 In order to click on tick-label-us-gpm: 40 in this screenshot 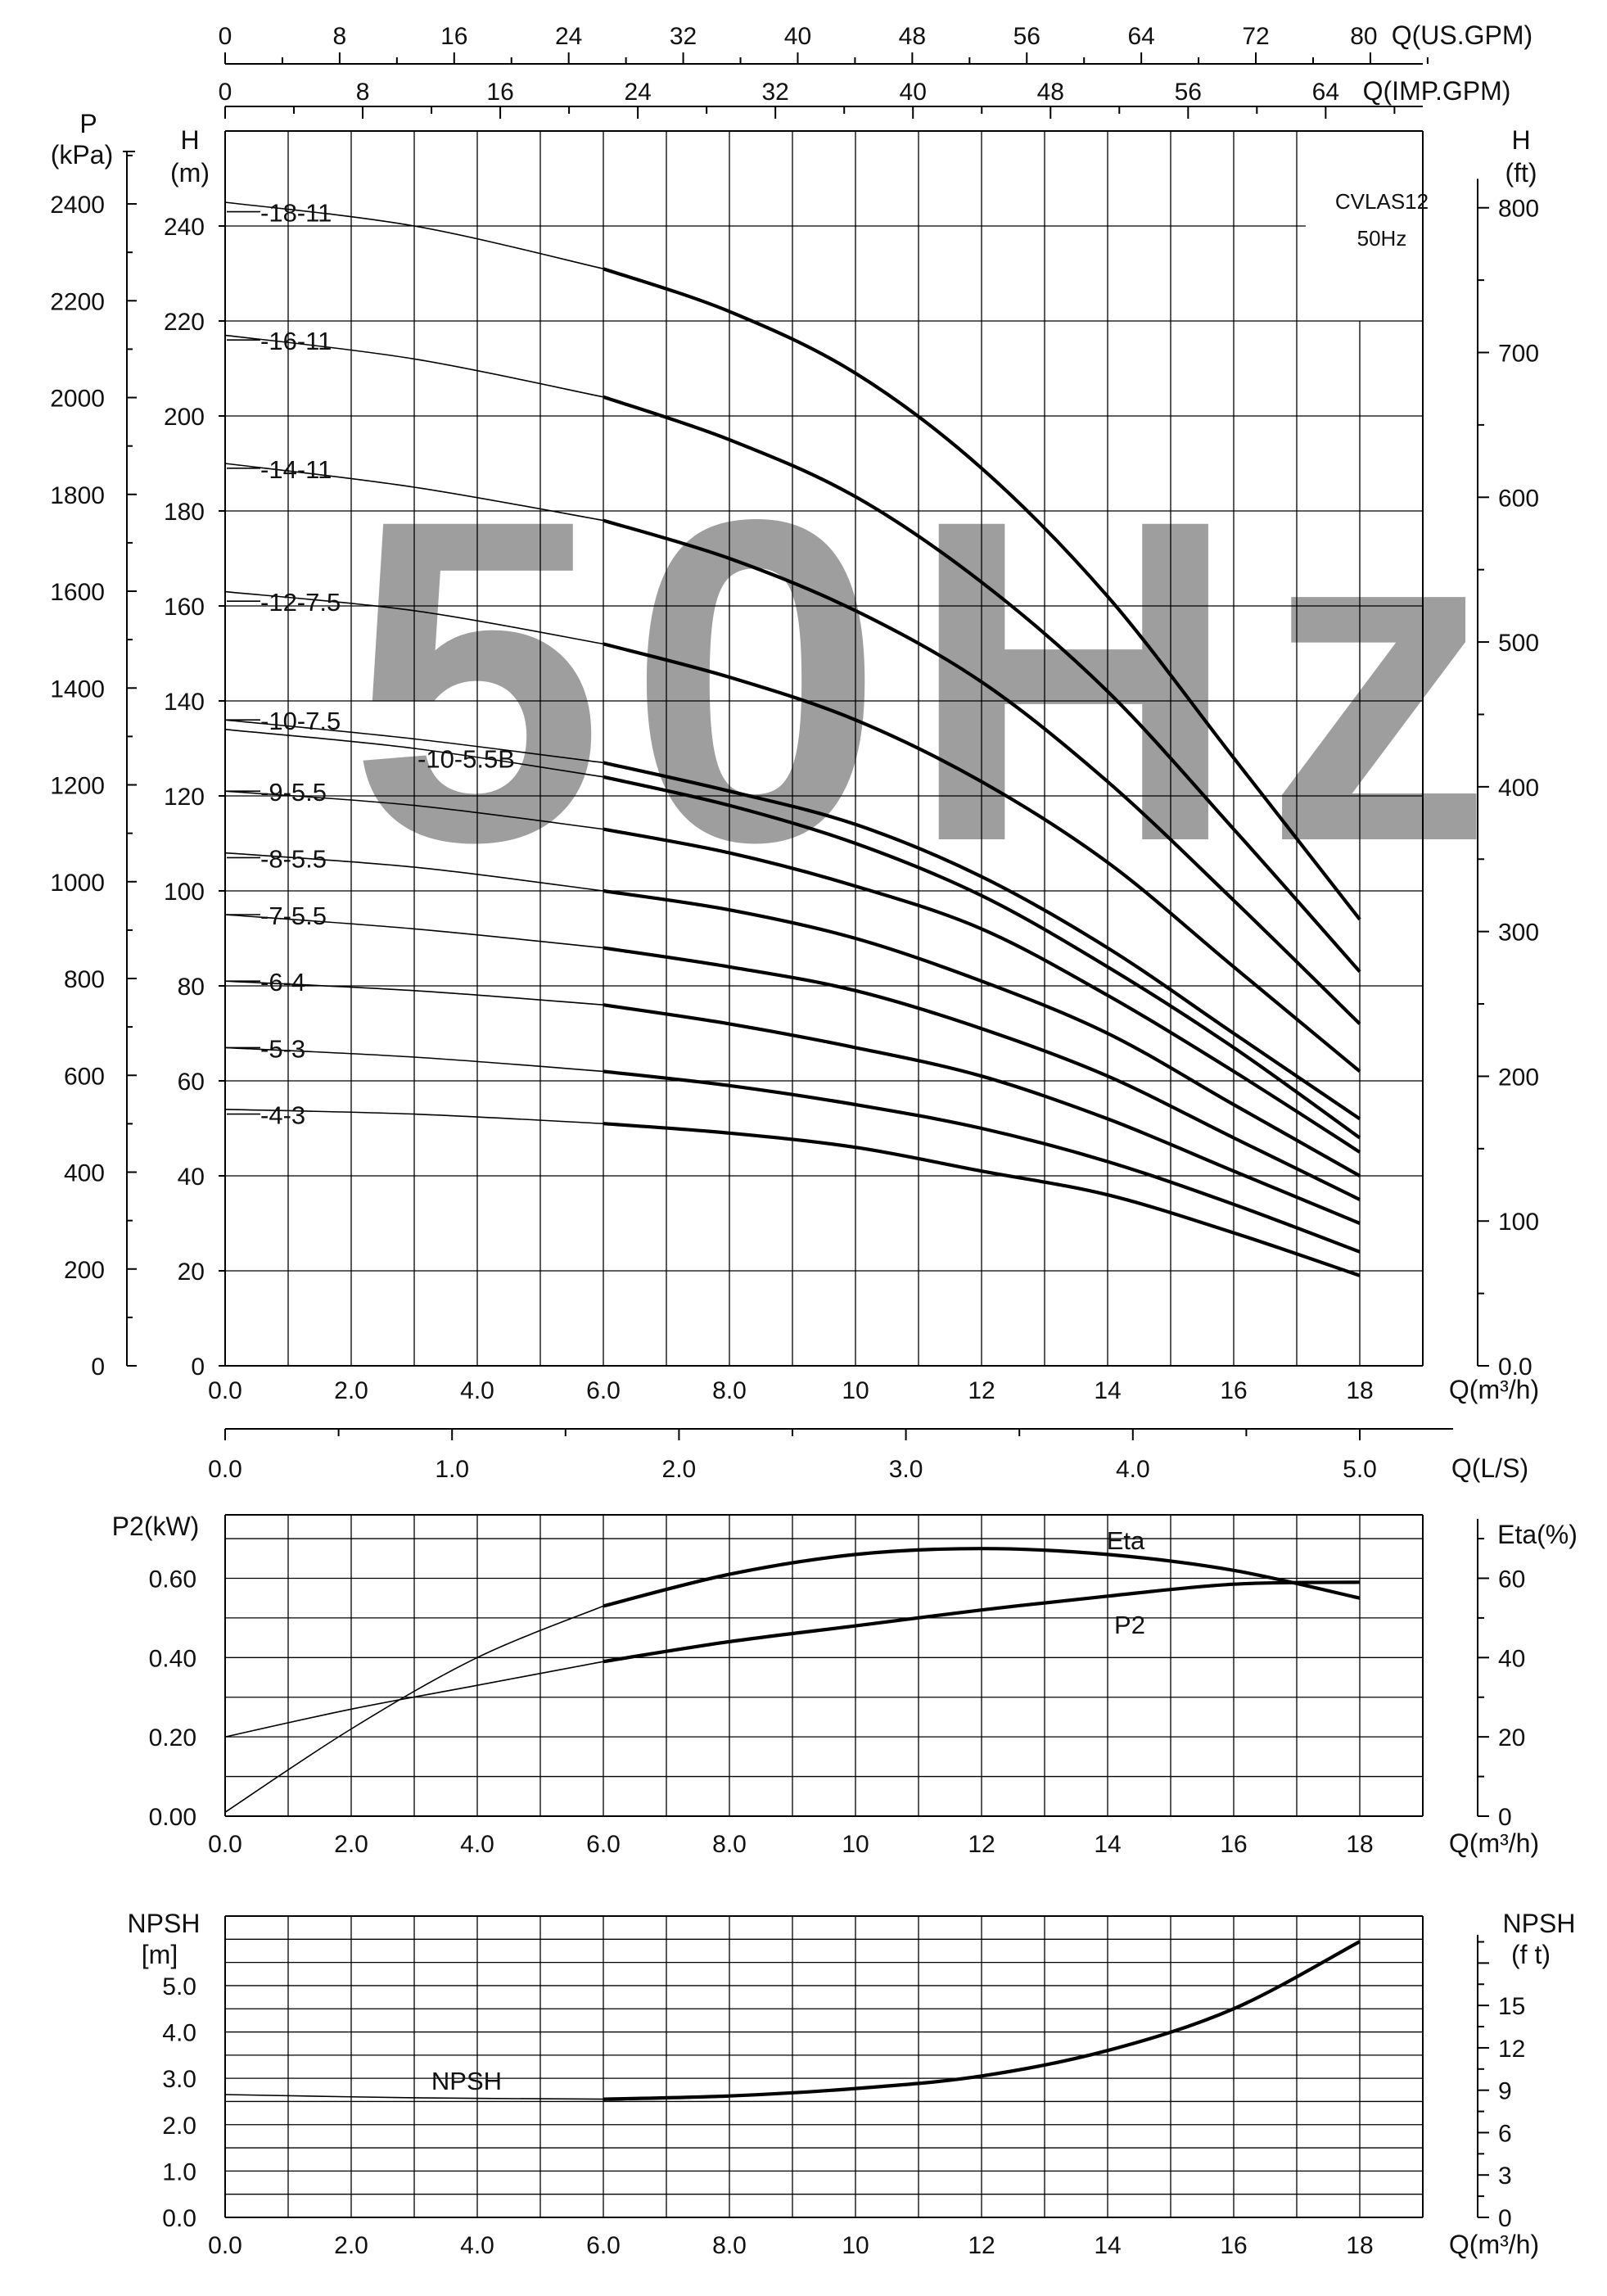, I will do `click(797, 36)`.